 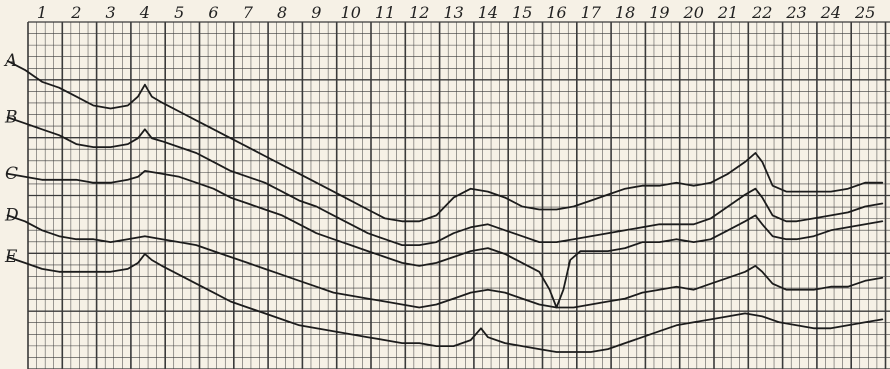 I want to click on x-tick-label: 7, so click(x=248, y=12).